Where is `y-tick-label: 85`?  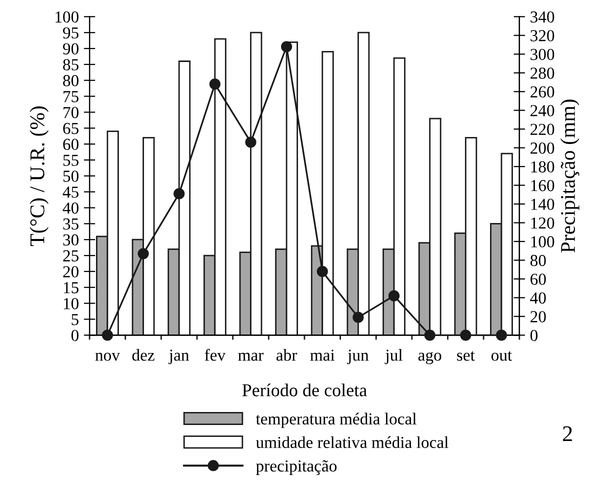 y-tick-label: 85 is located at coordinates (70, 64).